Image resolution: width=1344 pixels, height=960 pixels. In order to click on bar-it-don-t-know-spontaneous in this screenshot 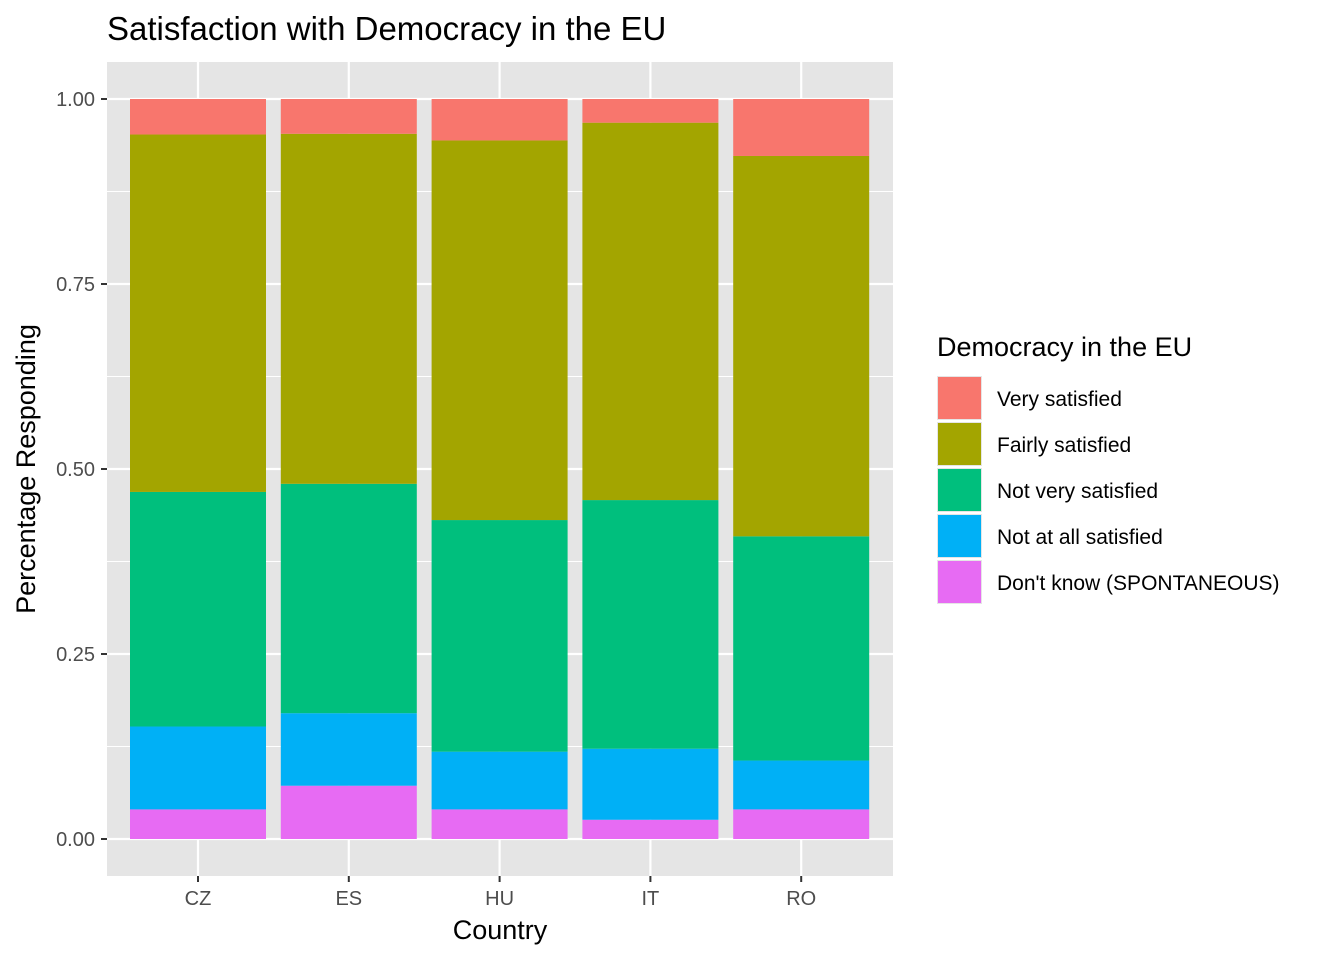, I will do `click(650, 829)`.